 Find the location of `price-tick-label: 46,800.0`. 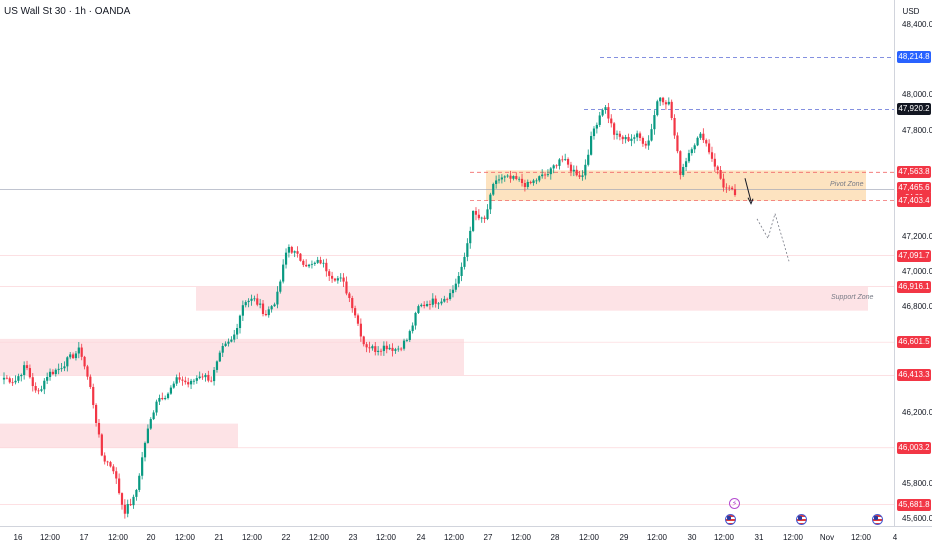

price-tick-label: 46,800.0 is located at coordinates (917, 307).